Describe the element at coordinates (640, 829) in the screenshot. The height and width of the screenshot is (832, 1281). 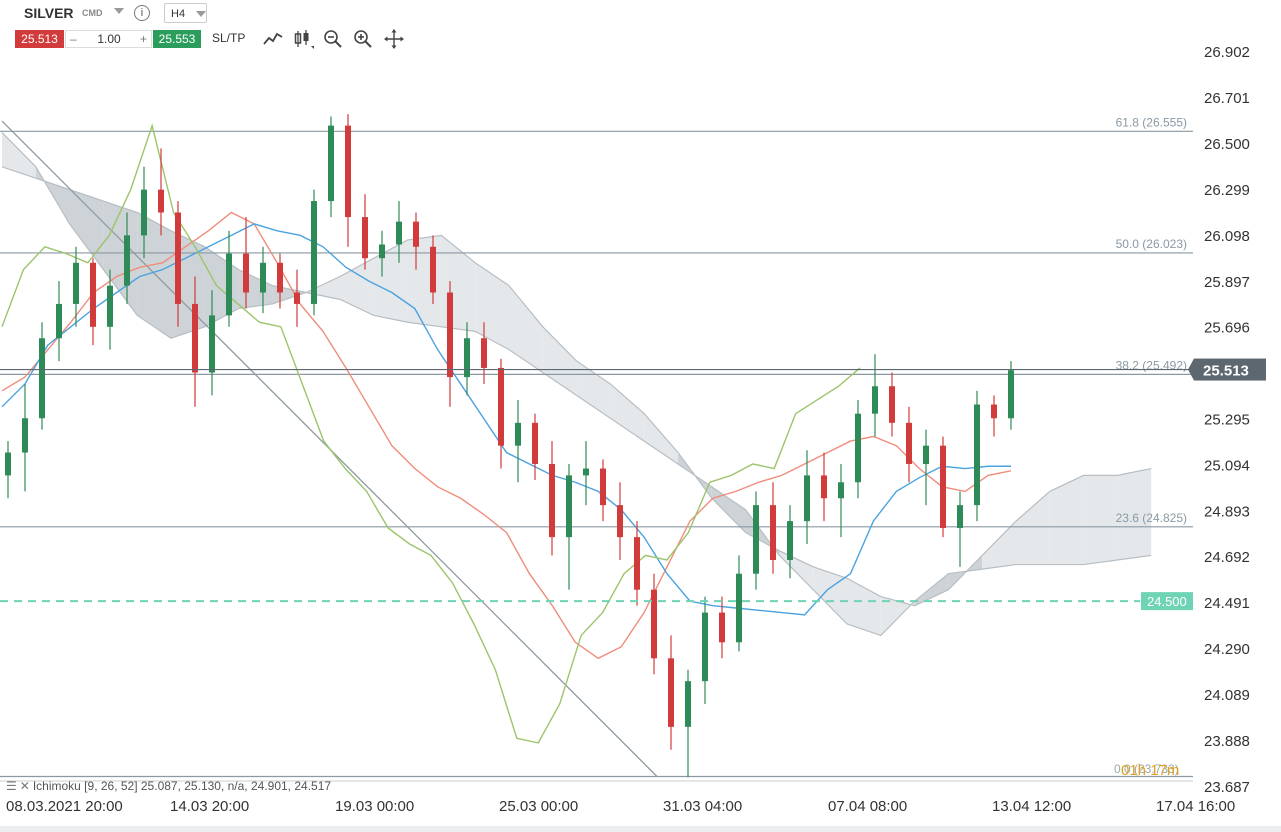
I see `scrollbar` at that location.